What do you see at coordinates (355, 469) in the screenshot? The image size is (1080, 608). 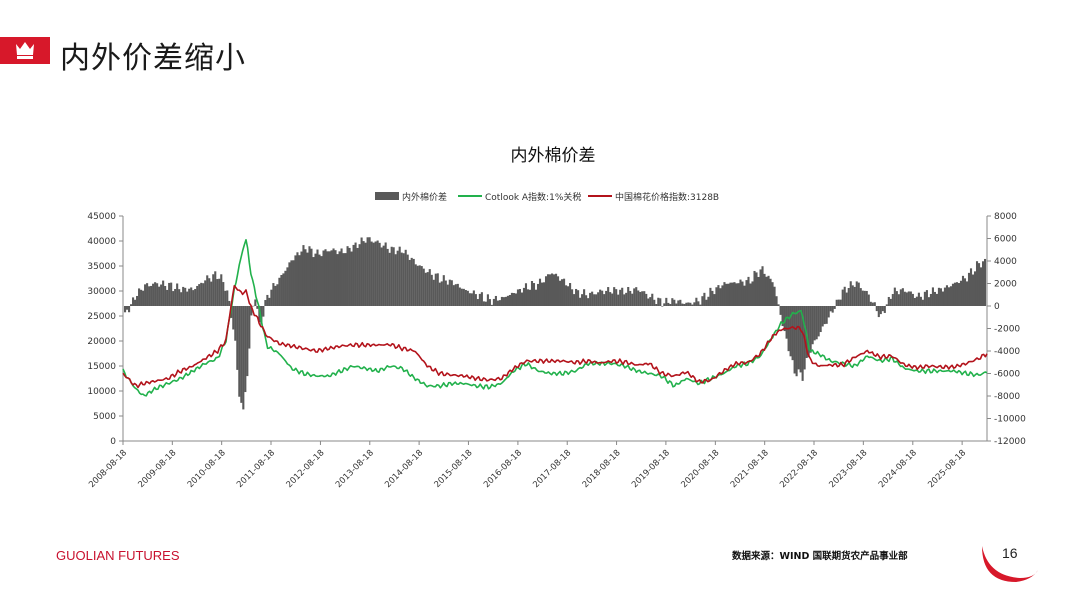 I see `x-tick-label: 2013-08-18` at bounding box center [355, 469].